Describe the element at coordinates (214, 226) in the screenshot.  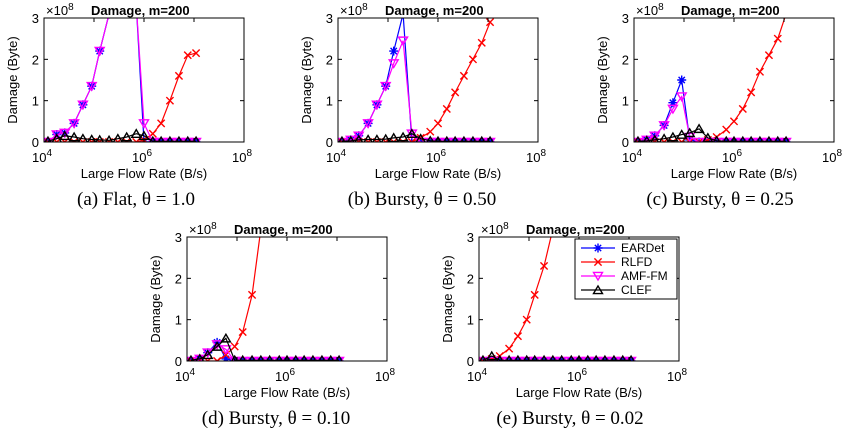
I see `y-multiplier-exponent: 8` at that location.